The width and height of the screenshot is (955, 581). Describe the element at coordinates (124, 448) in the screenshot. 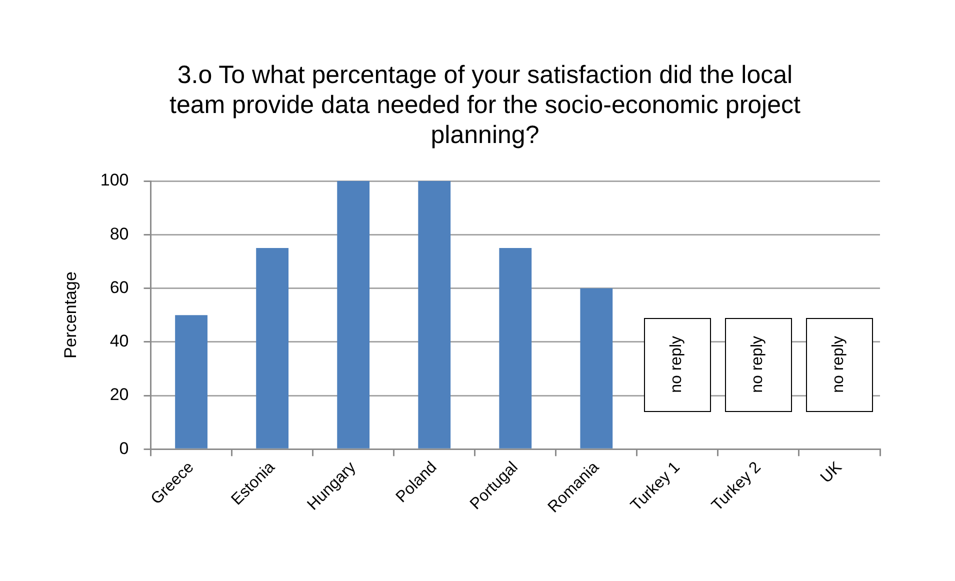

I see `y-tick-label: 0` at that location.